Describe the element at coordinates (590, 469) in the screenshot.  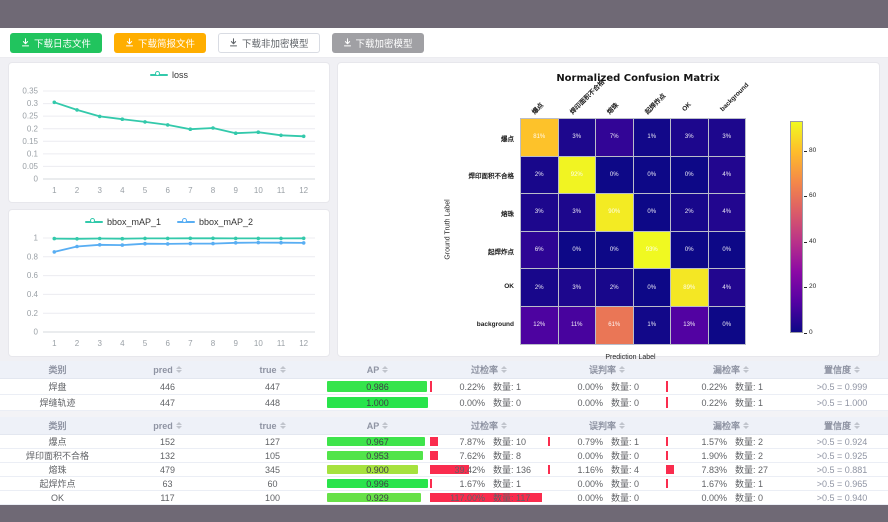
I see `rate-percent: 1.16%` at that location.